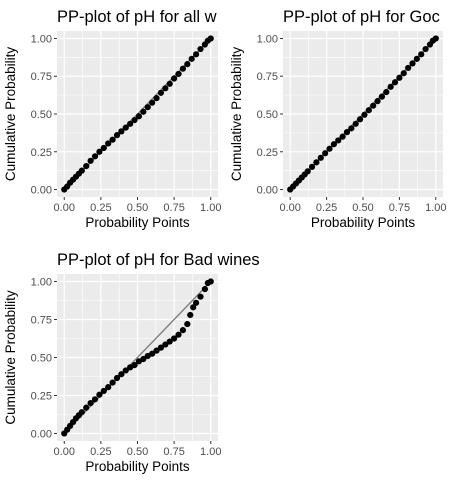 The image size is (450, 492). I want to click on y-tick-label: 0.50, so click(267, 115).